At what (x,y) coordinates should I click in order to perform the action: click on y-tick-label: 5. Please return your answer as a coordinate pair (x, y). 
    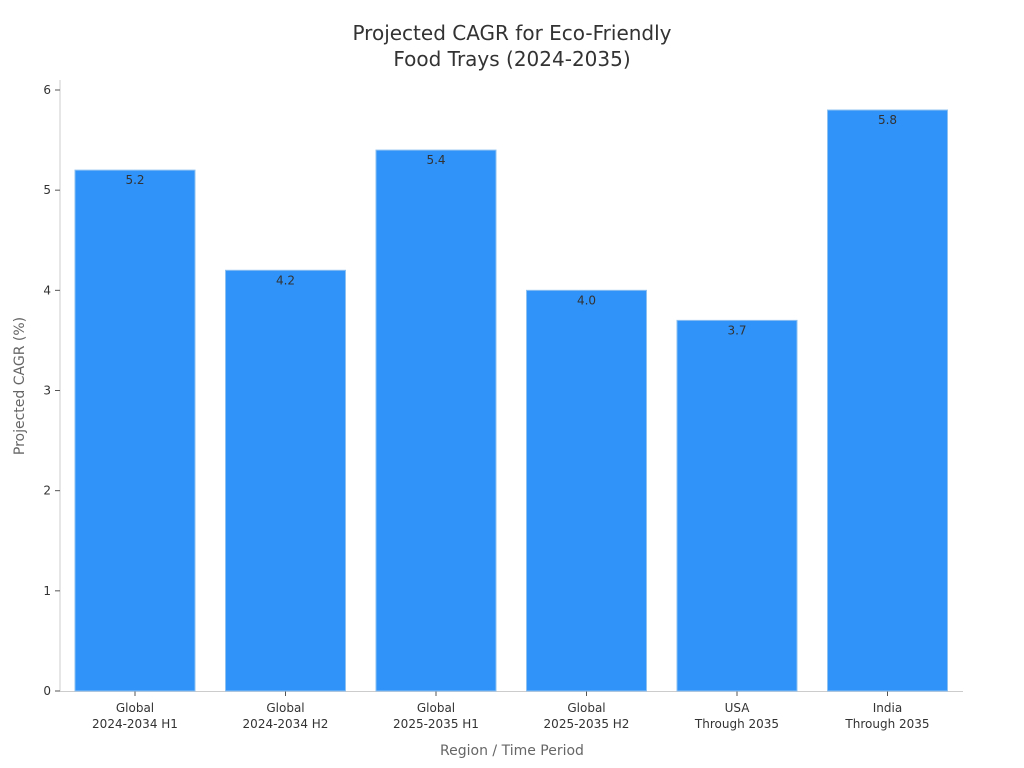
    Looking at the image, I should click on (47, 190).